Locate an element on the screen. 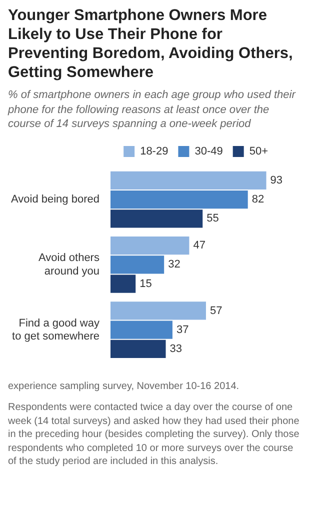 This screenshot has width=310, height=520. data-label: 32 is located at coordinates (174, 264).